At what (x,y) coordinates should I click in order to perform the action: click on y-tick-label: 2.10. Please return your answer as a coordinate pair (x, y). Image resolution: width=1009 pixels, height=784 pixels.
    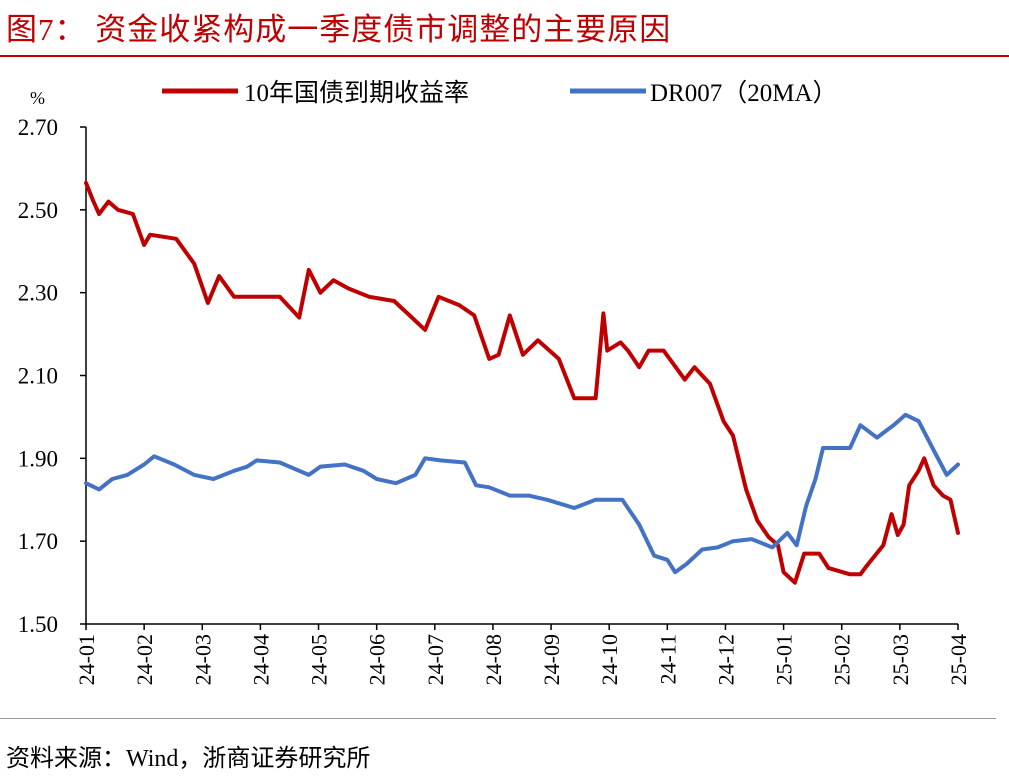
    Looking at the image, I should click on (38, 376).